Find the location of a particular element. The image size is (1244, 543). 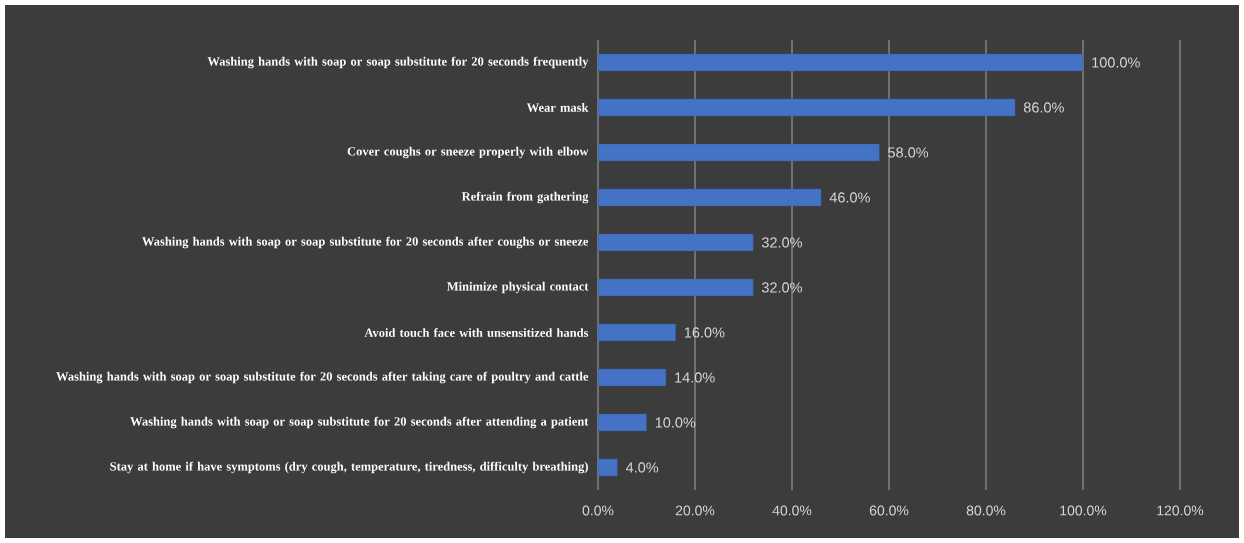

data-label: 58.0% is located at coordinates (908, 152).